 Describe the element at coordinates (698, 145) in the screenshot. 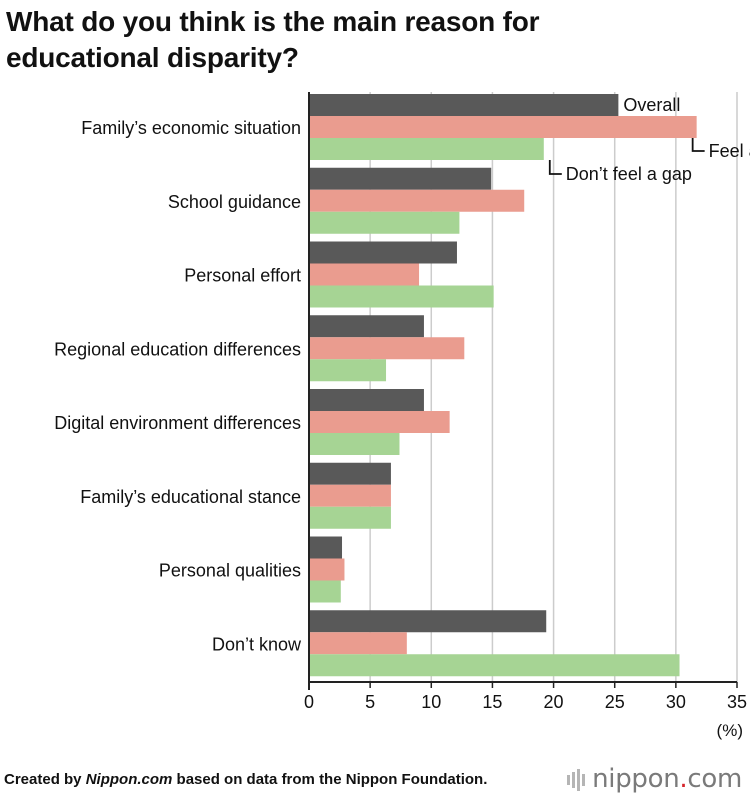

I see `legend-feel-gap-leader` at that location.